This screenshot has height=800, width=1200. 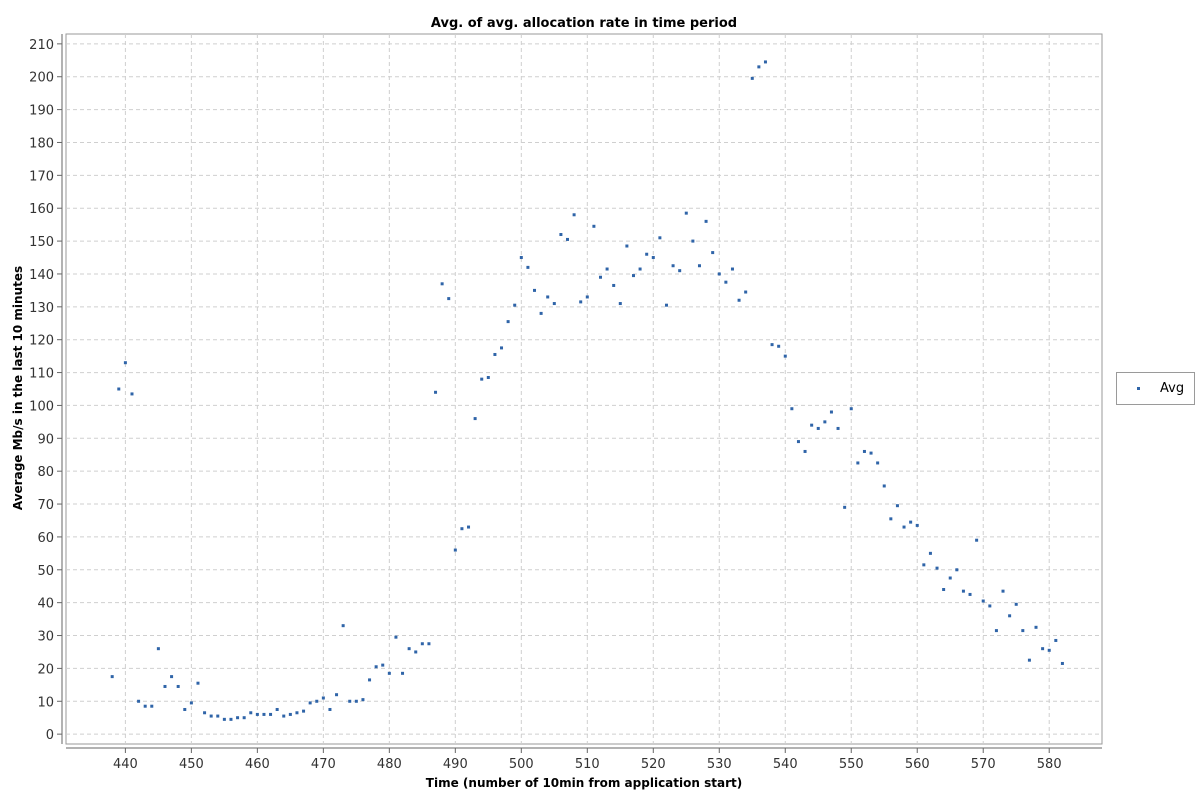 I want to click on x-tick-label: 530, so click(x=719, y=764).